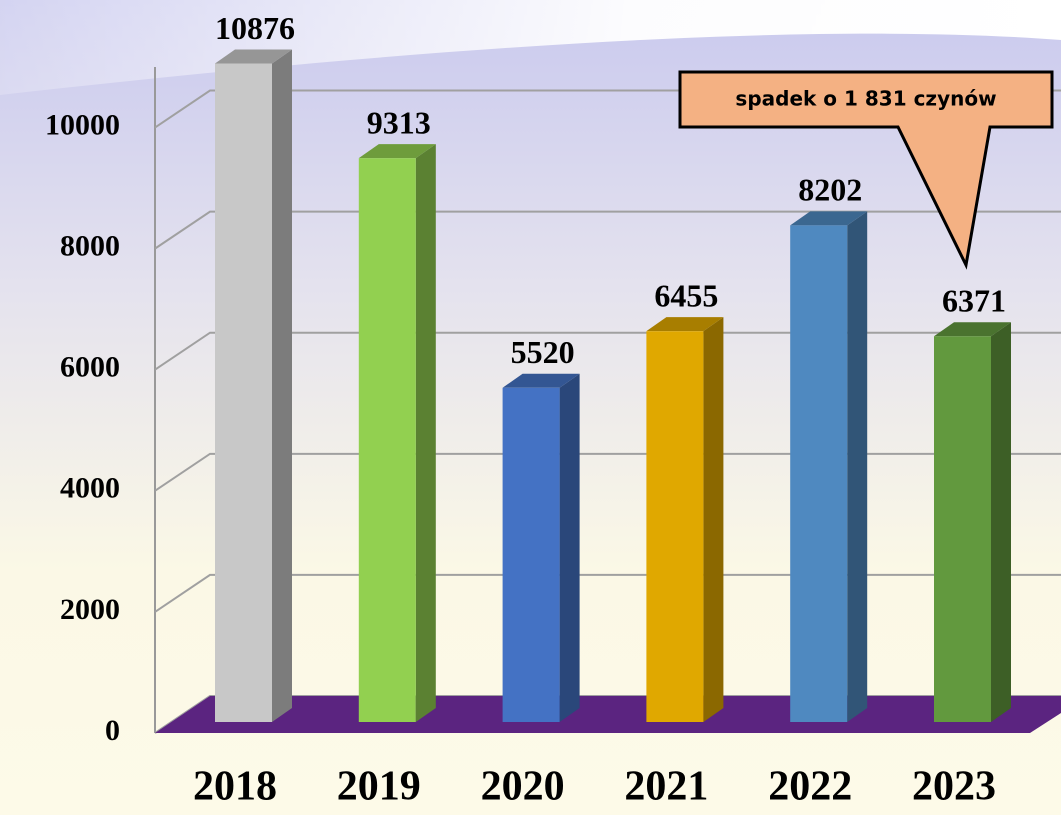  Describe the element at coordinates (666, 787) in the screenshot. I see `x-tick-label: 2021` at that location.